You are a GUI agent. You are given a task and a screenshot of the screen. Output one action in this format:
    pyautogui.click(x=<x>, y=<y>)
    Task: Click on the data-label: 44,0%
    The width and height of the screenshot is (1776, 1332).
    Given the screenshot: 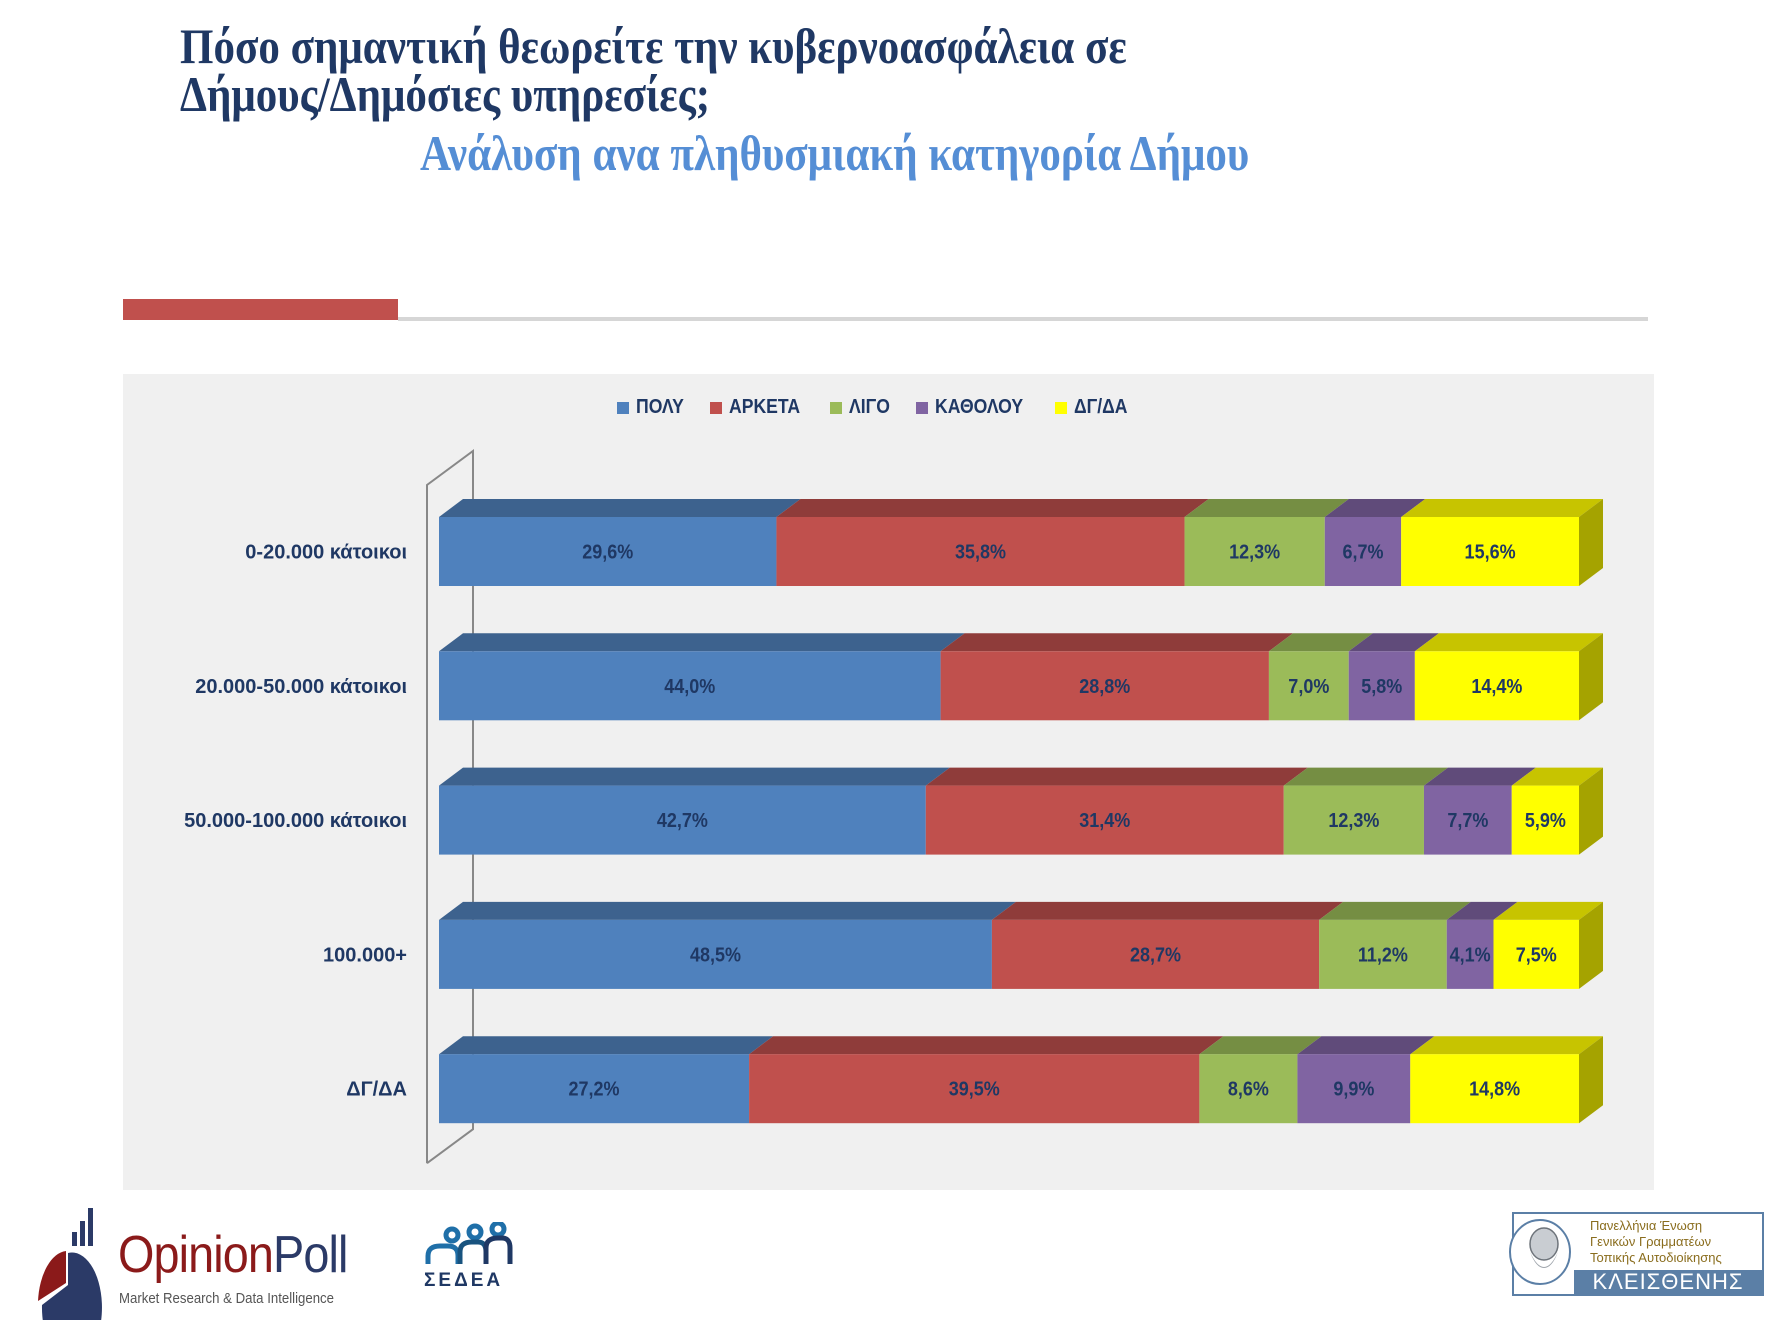 What is the action you would take?
    pyautogui.click(x=689, y=687)
    